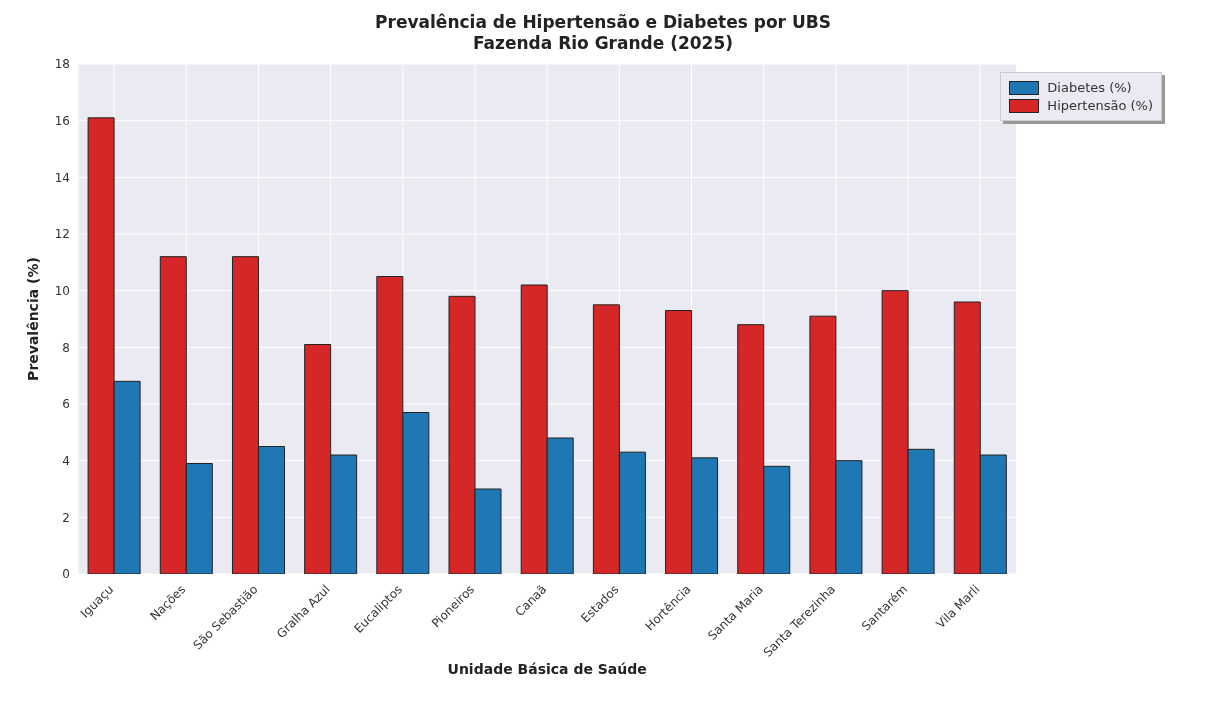  Describe the element at coordinates (32, 319) in the screenshot. I see `y-axis-title: Prevalência (%)` at that location.